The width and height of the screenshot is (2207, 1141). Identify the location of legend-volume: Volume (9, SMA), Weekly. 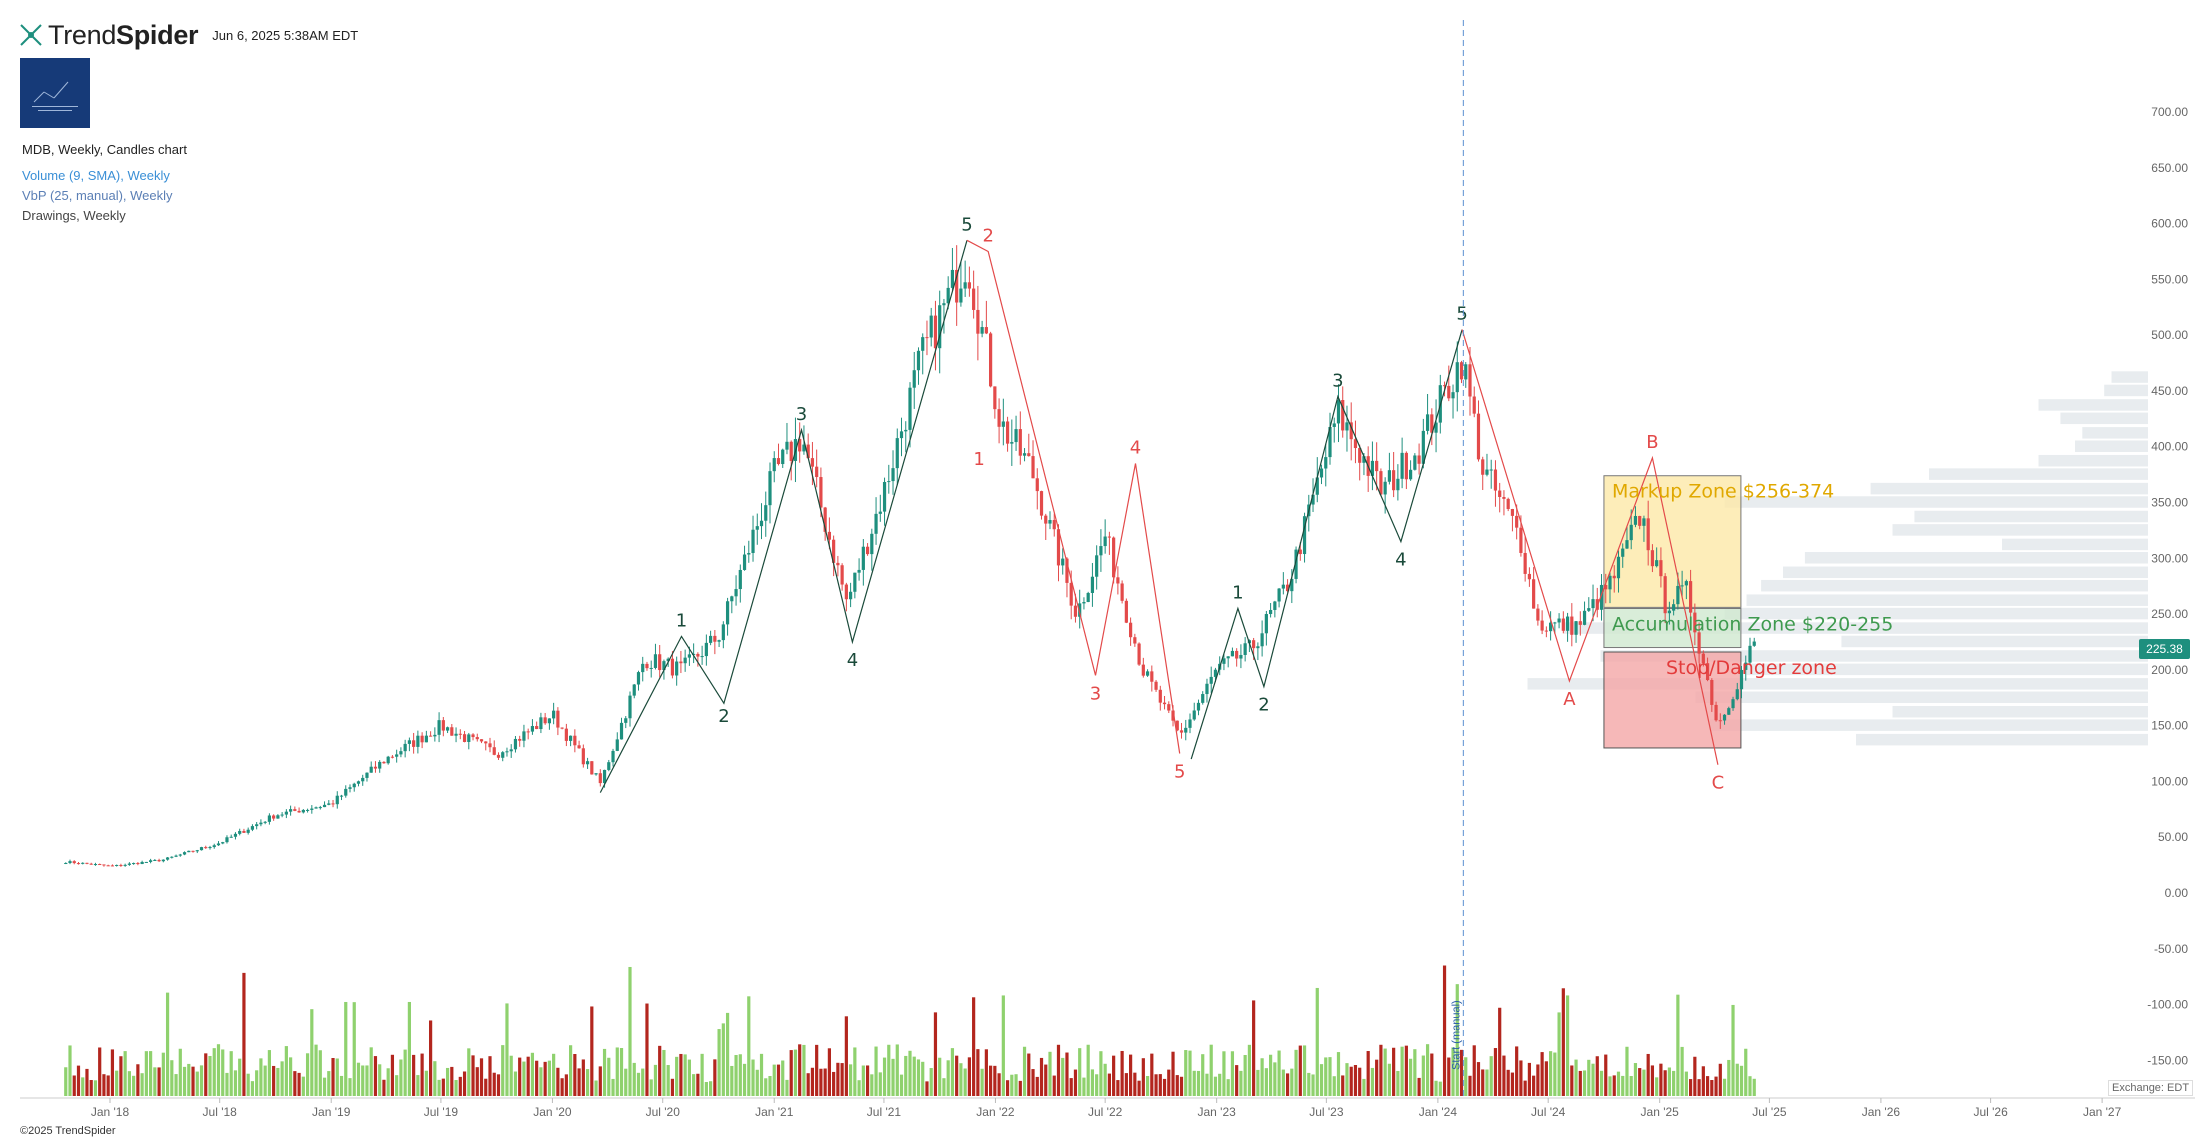
(96, 175).